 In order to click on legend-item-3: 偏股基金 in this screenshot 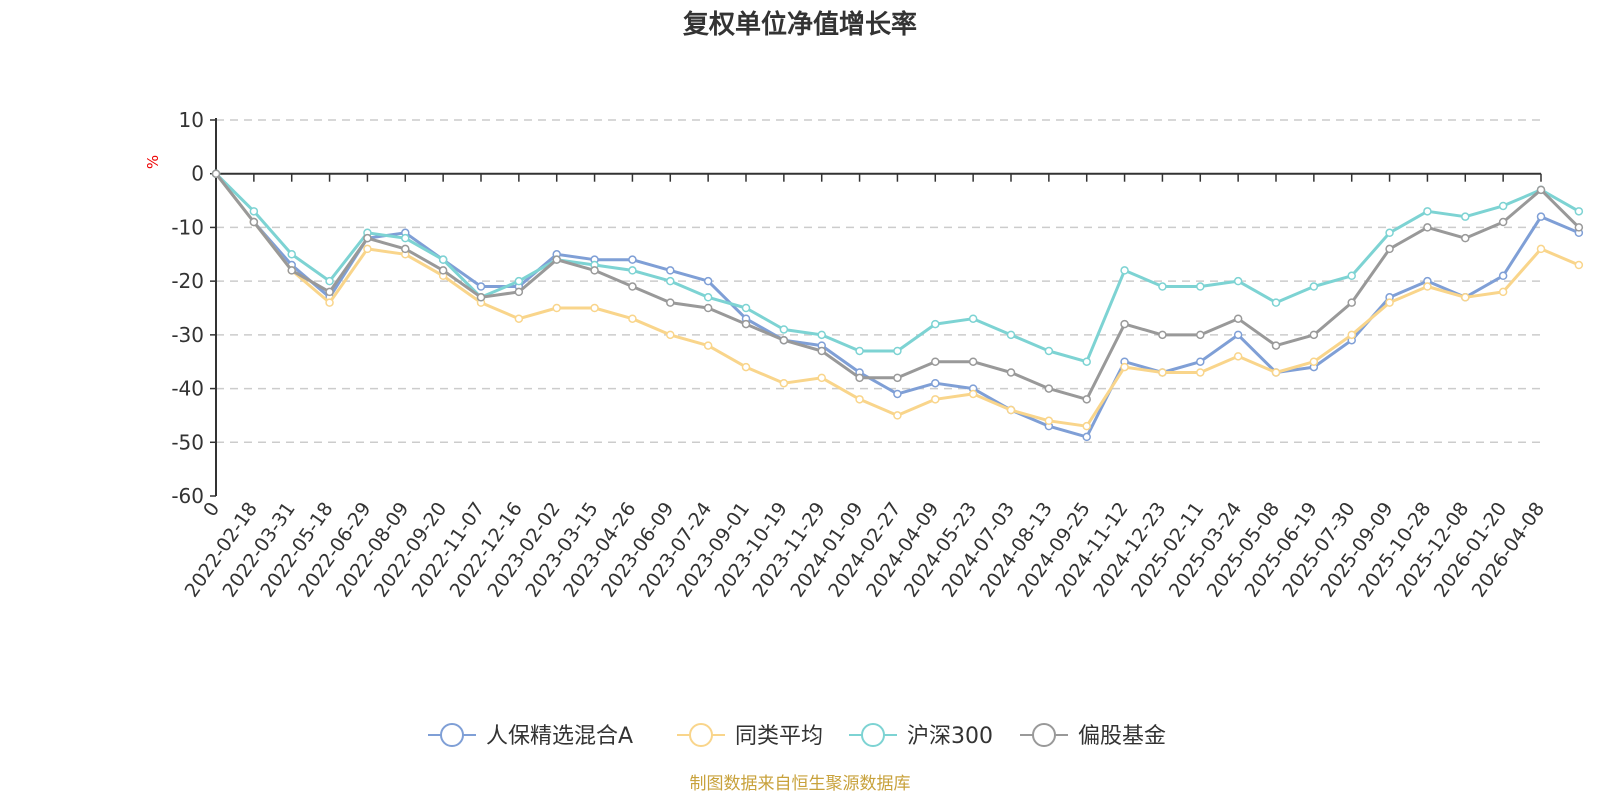, I will do `click(1093, 736)`.